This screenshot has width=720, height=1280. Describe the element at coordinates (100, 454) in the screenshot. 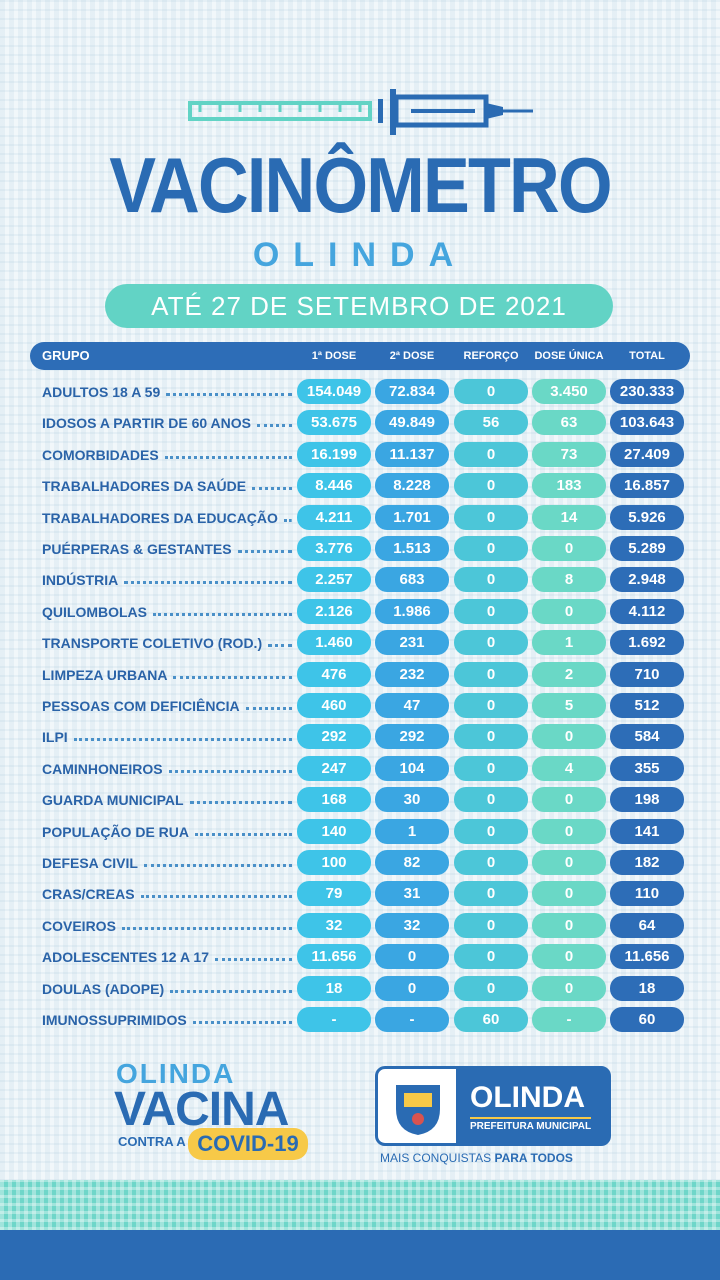

I see `group-name: COMORBIDADES` at that location.